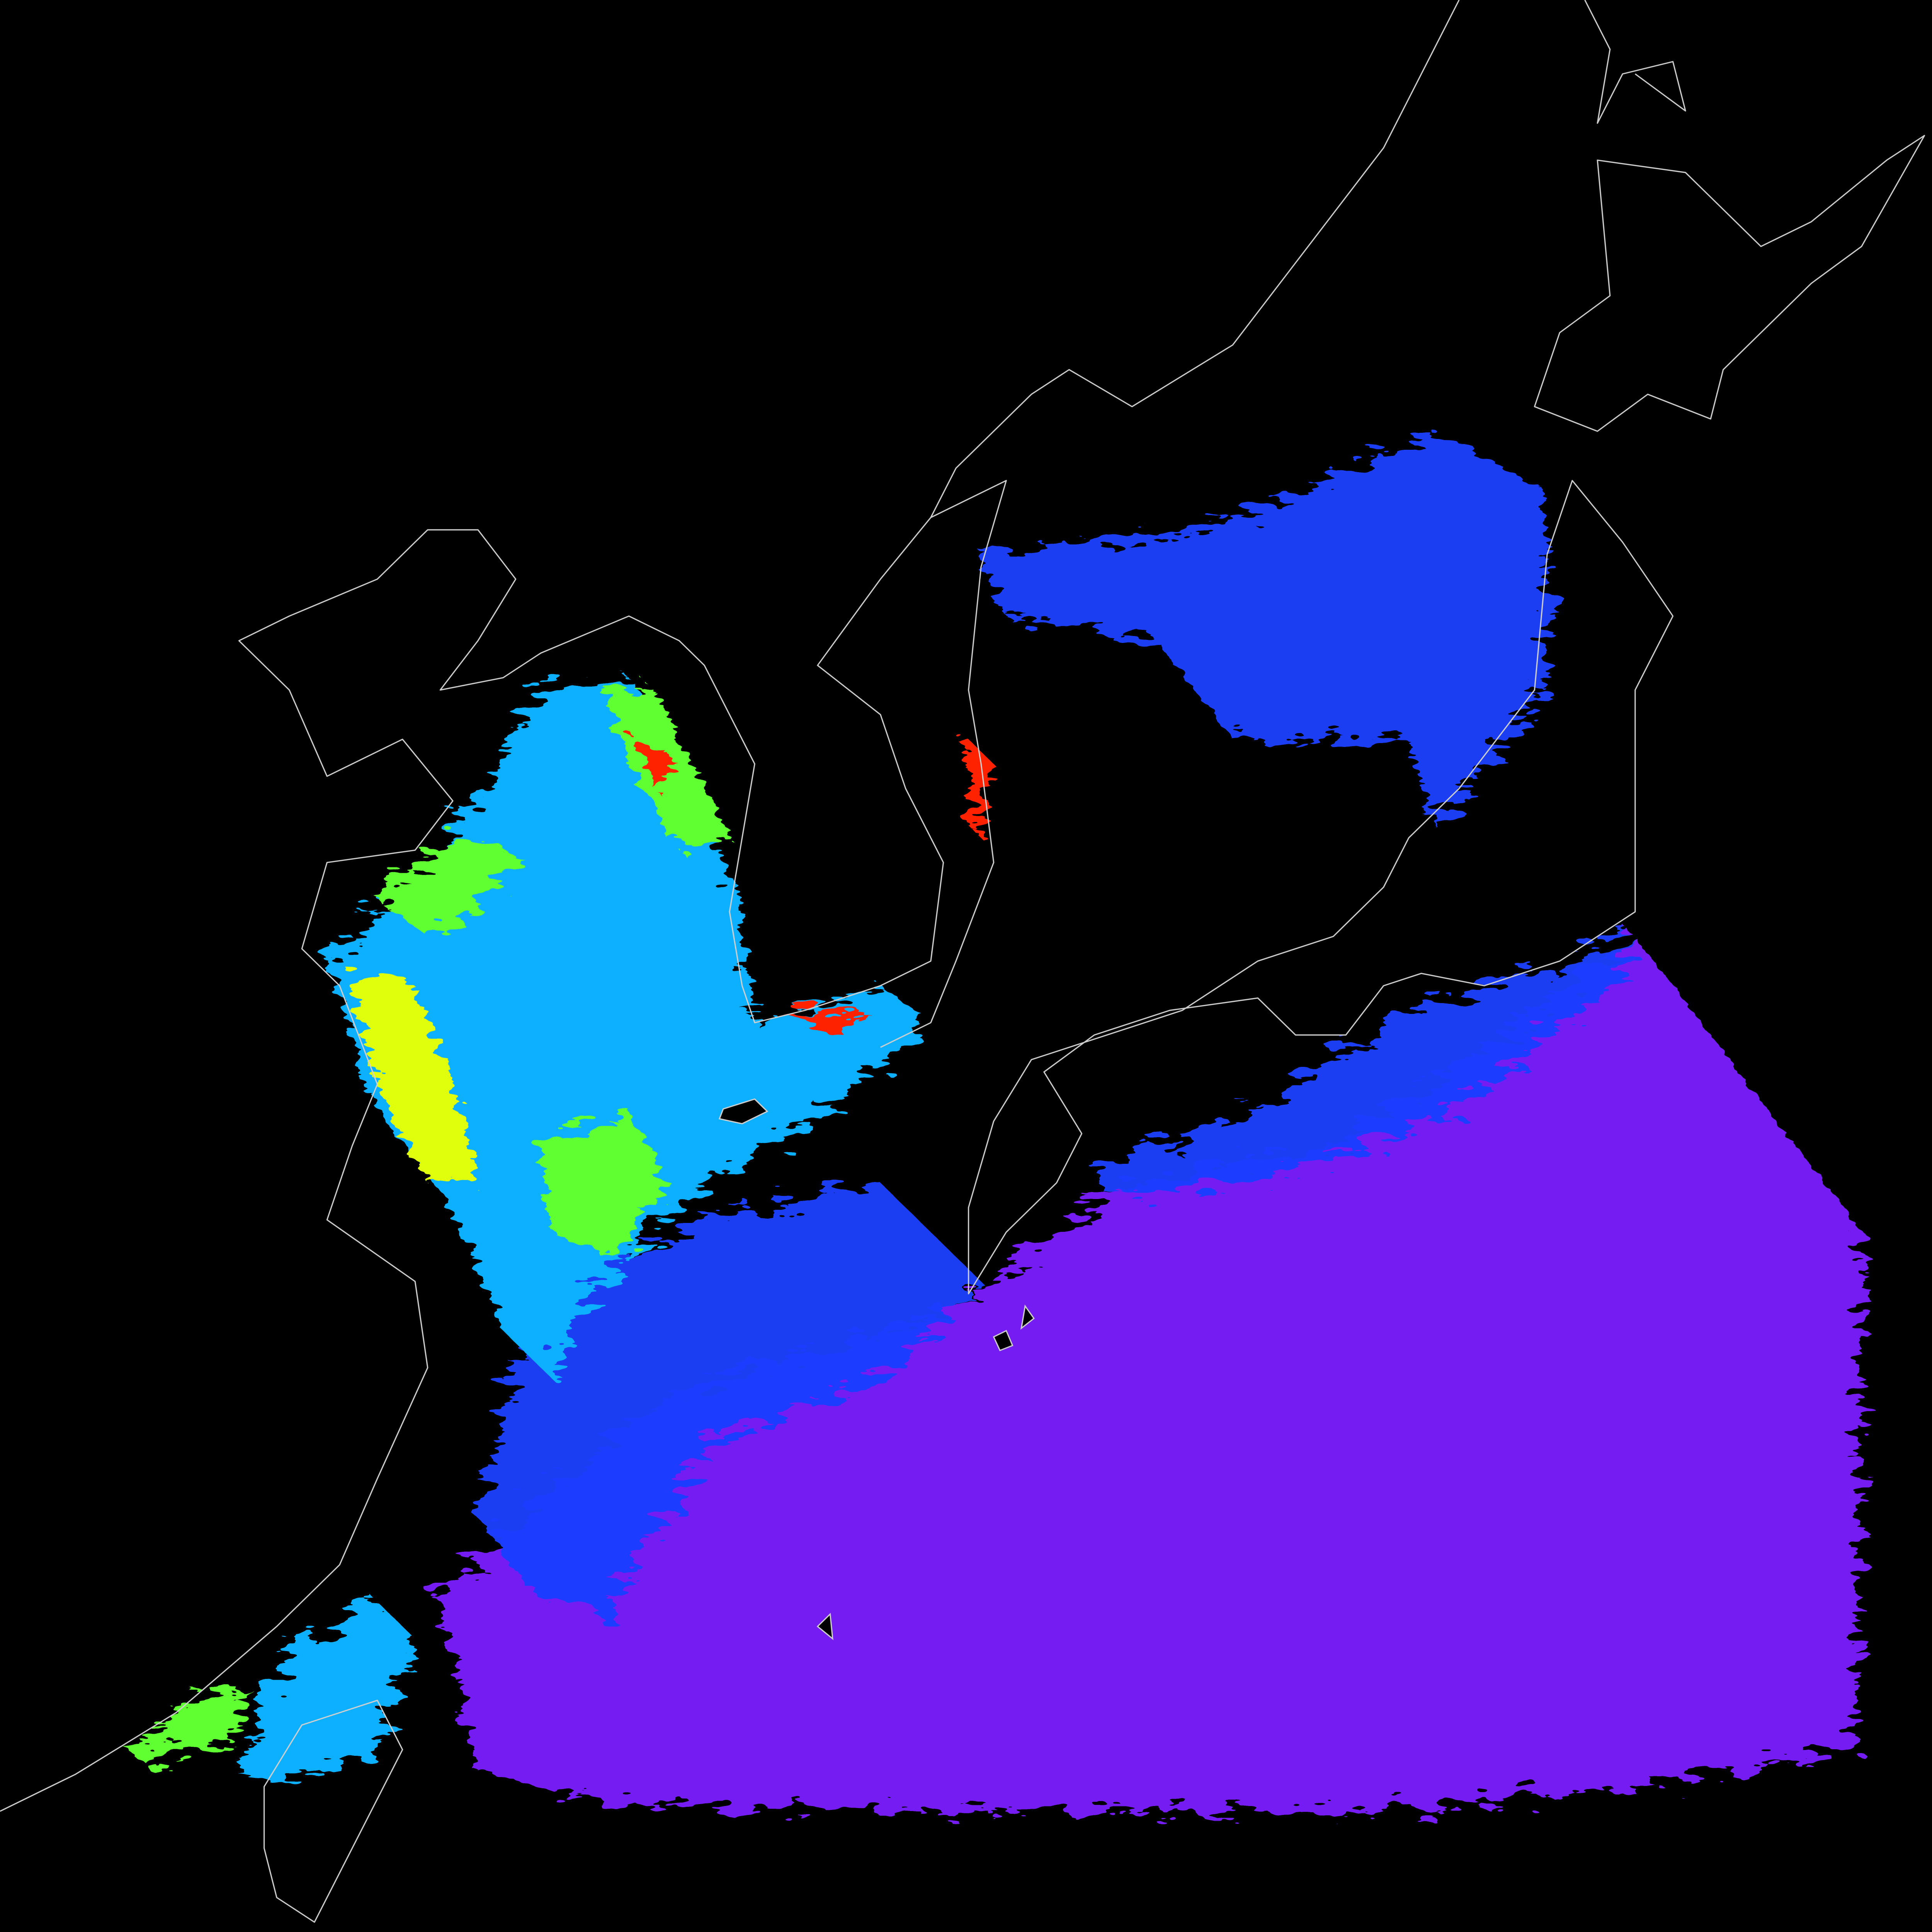 The height and width of the screenshot is (1932, 1932). Describe the element at coordinates (1729, 284) in the screenshot. I see `hokkaido-coastline` at that location.